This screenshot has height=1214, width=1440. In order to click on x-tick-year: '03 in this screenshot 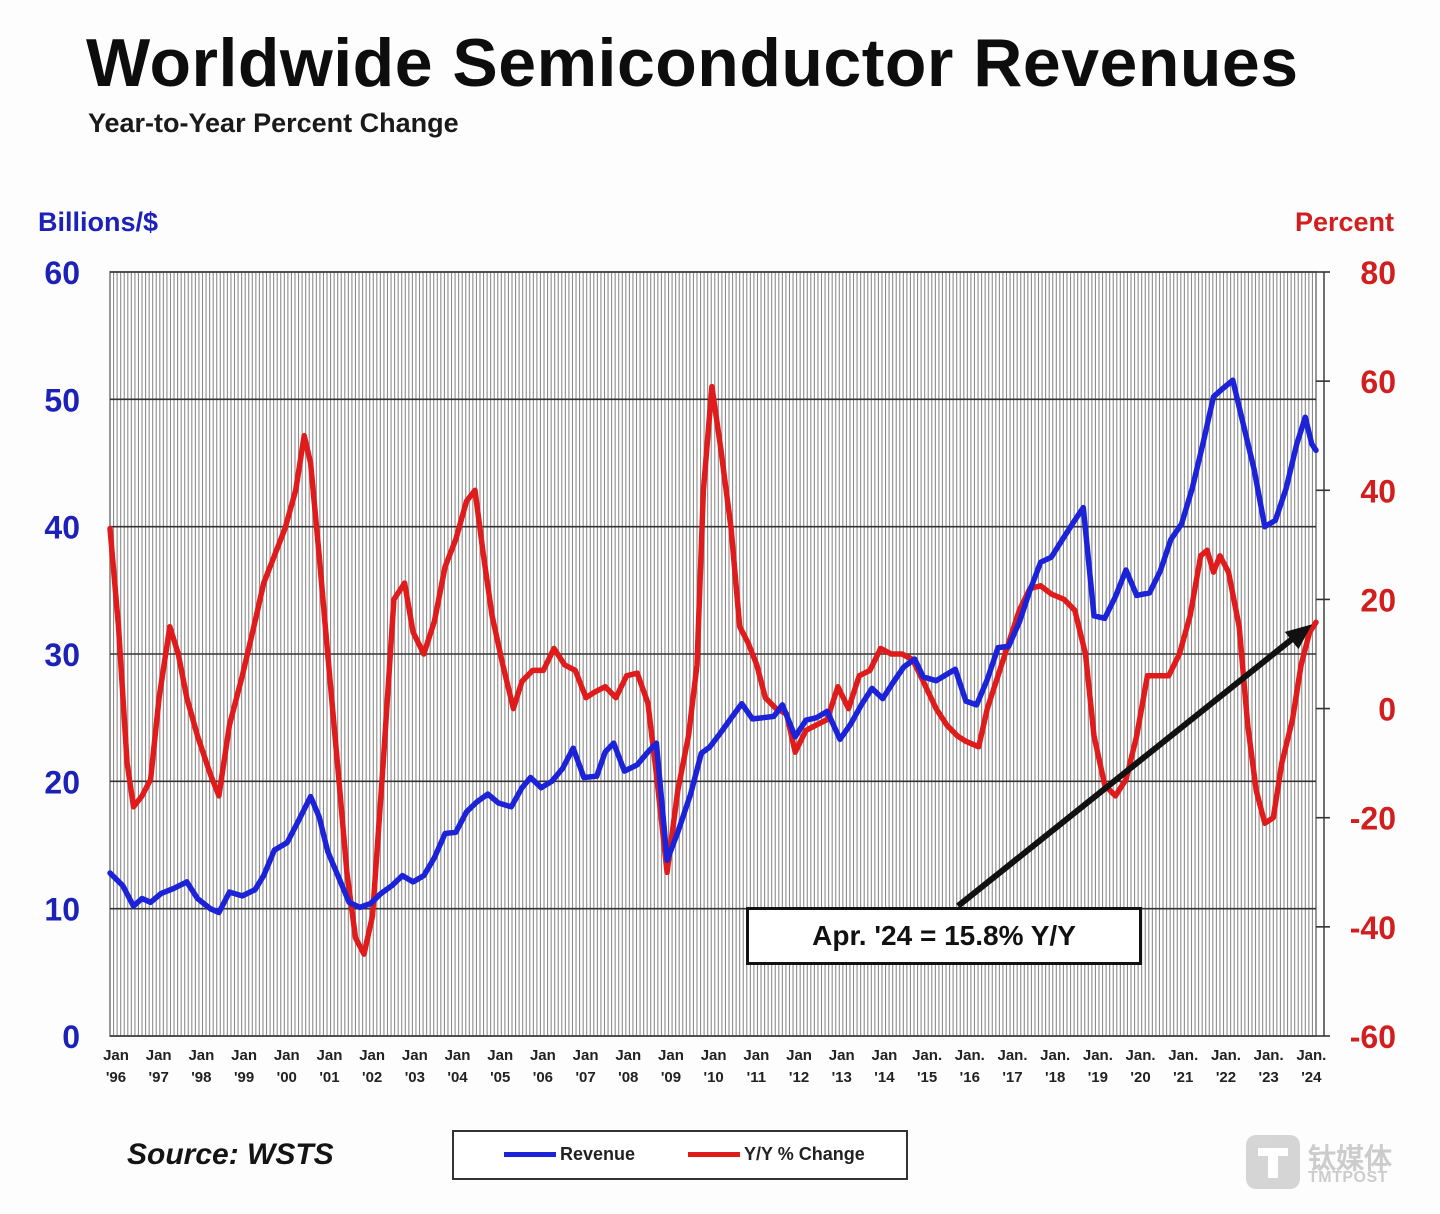, I will do `click(415, 1077)`.